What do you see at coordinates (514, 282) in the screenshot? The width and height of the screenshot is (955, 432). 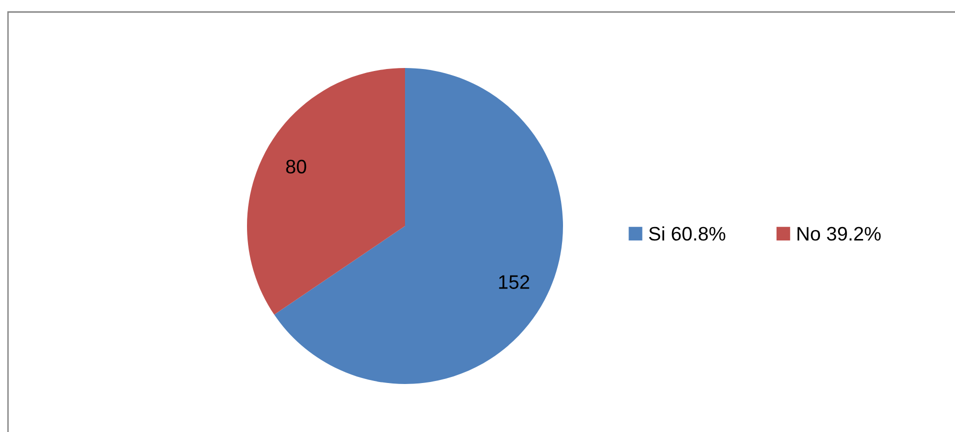 I see `data-label: 152` at bounding box center [514, 282].